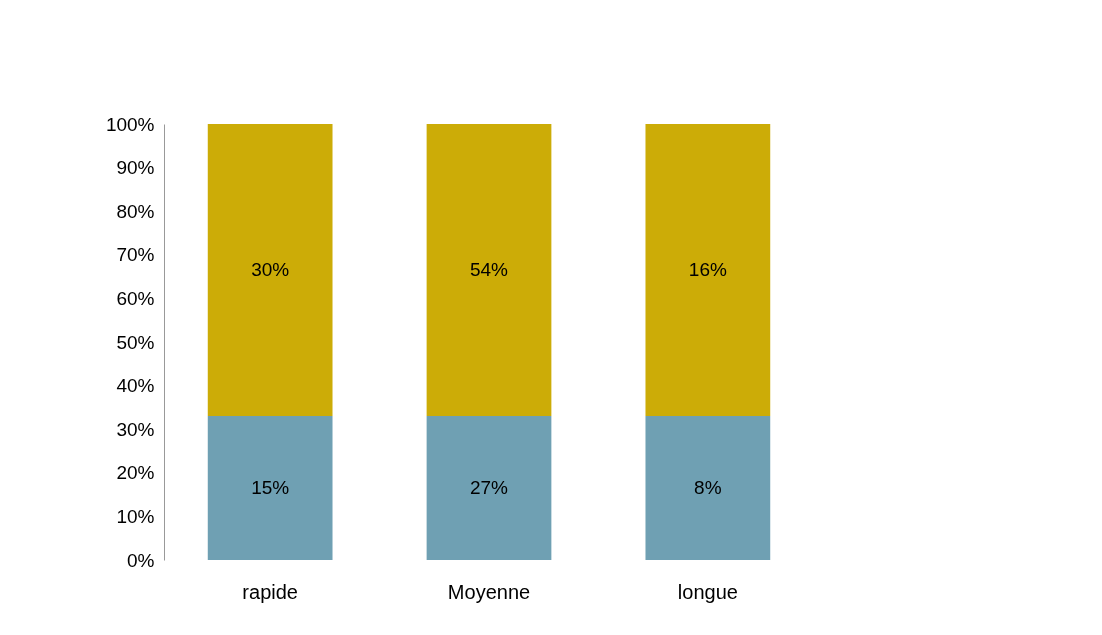 The height and width of the screenshot is (635, 1102). I want to click on y-tick-label: 70%, so click(135, 255).